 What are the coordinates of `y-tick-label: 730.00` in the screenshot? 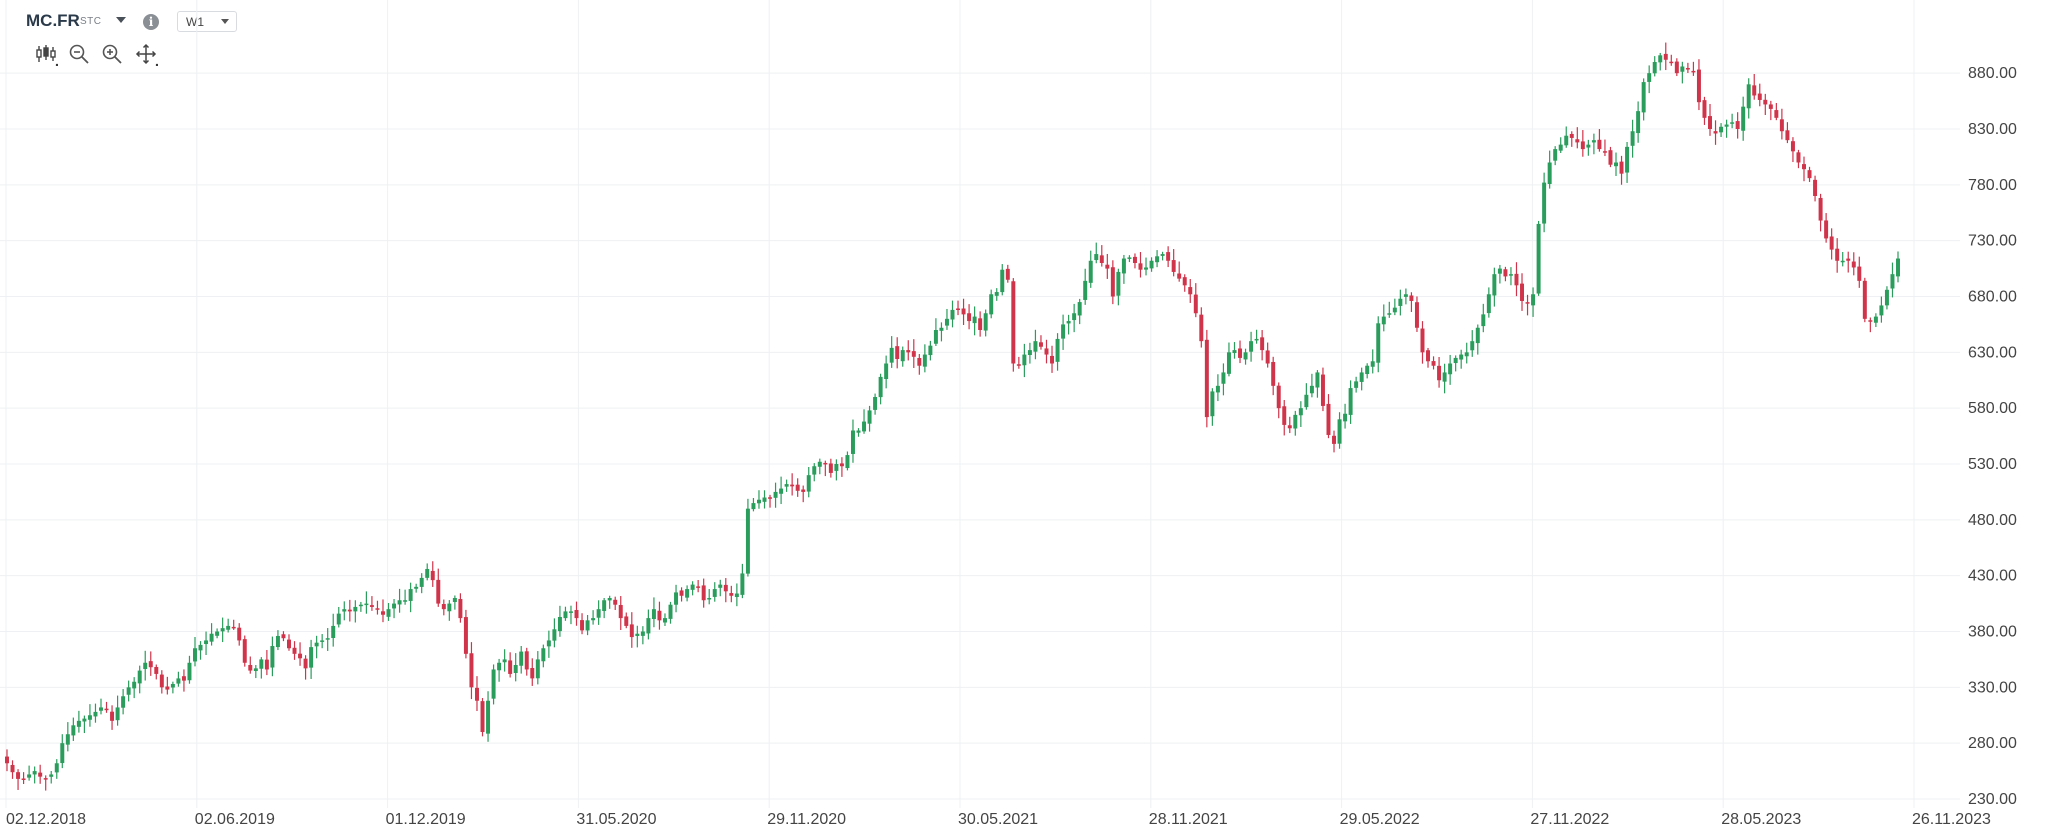 It's located at (1992, 241).